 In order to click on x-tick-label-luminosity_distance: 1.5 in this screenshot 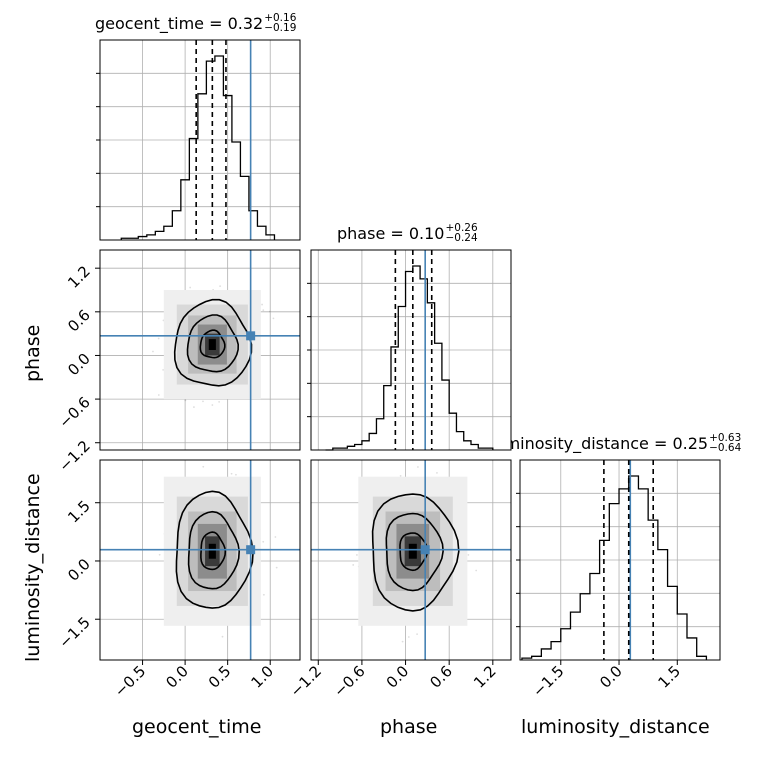, I will do `click(670, 677)`.